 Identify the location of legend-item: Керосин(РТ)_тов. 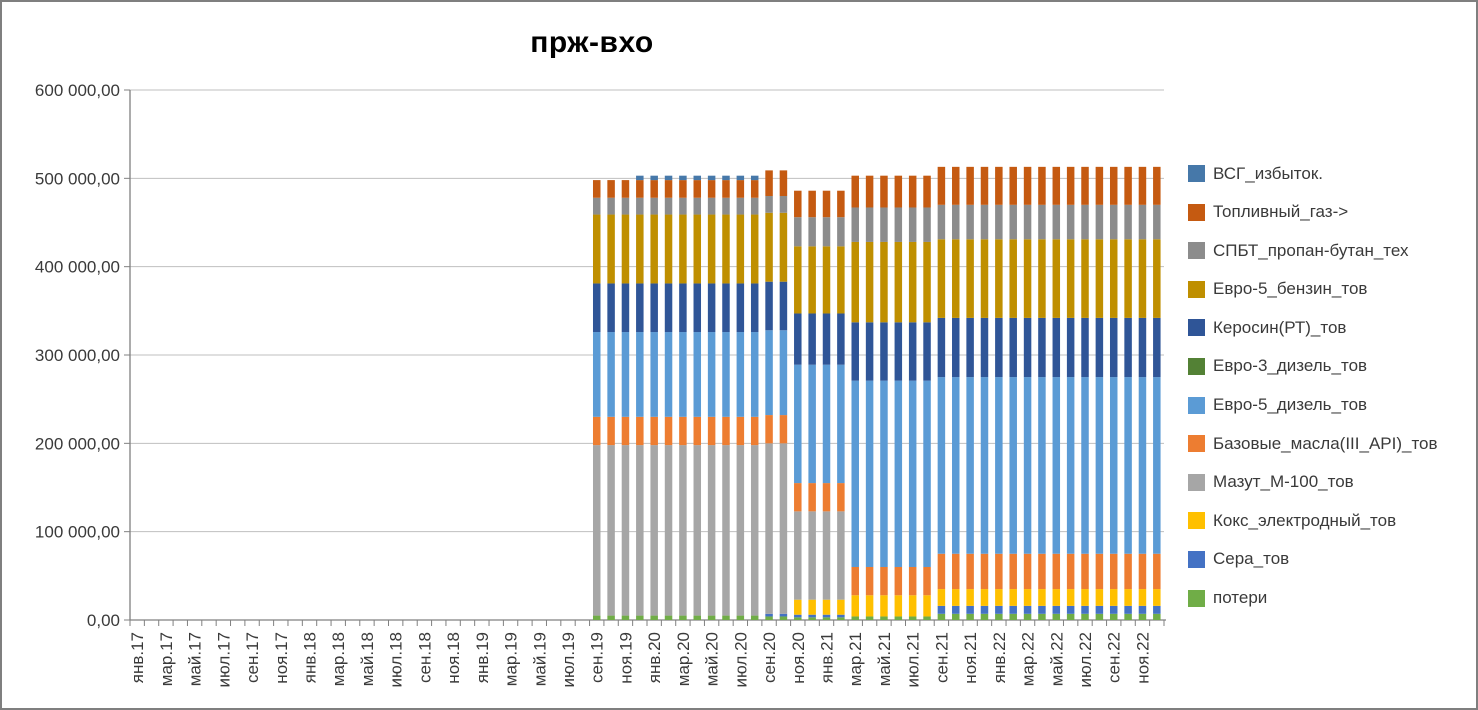
(1313, 327).